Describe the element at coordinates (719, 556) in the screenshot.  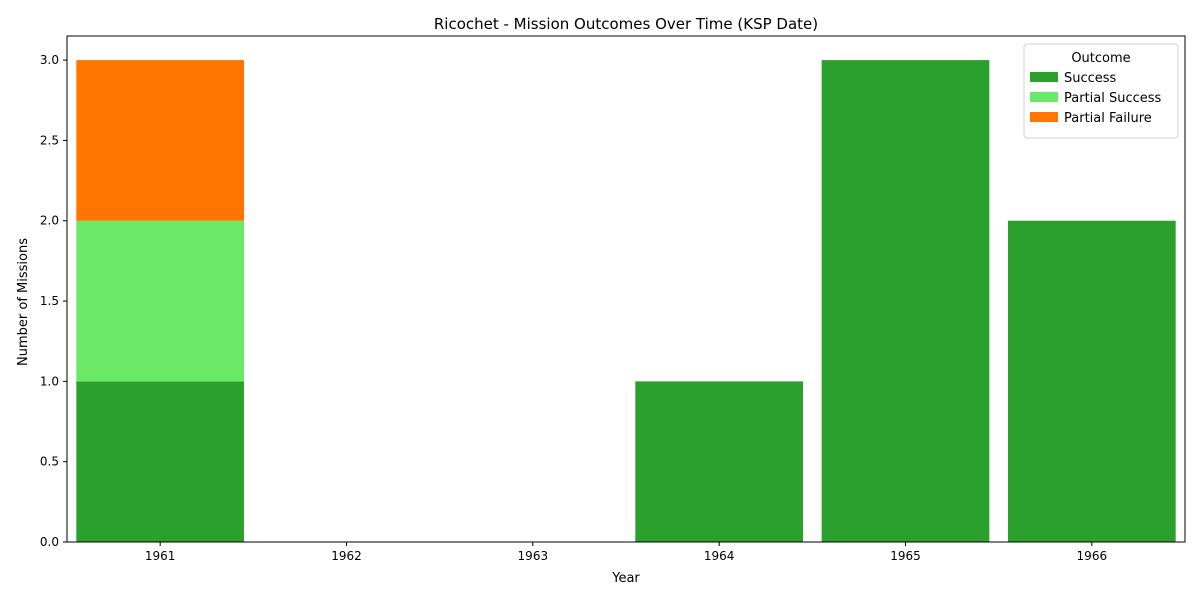
I see `x-tick-label-1964: 1964` at that location.